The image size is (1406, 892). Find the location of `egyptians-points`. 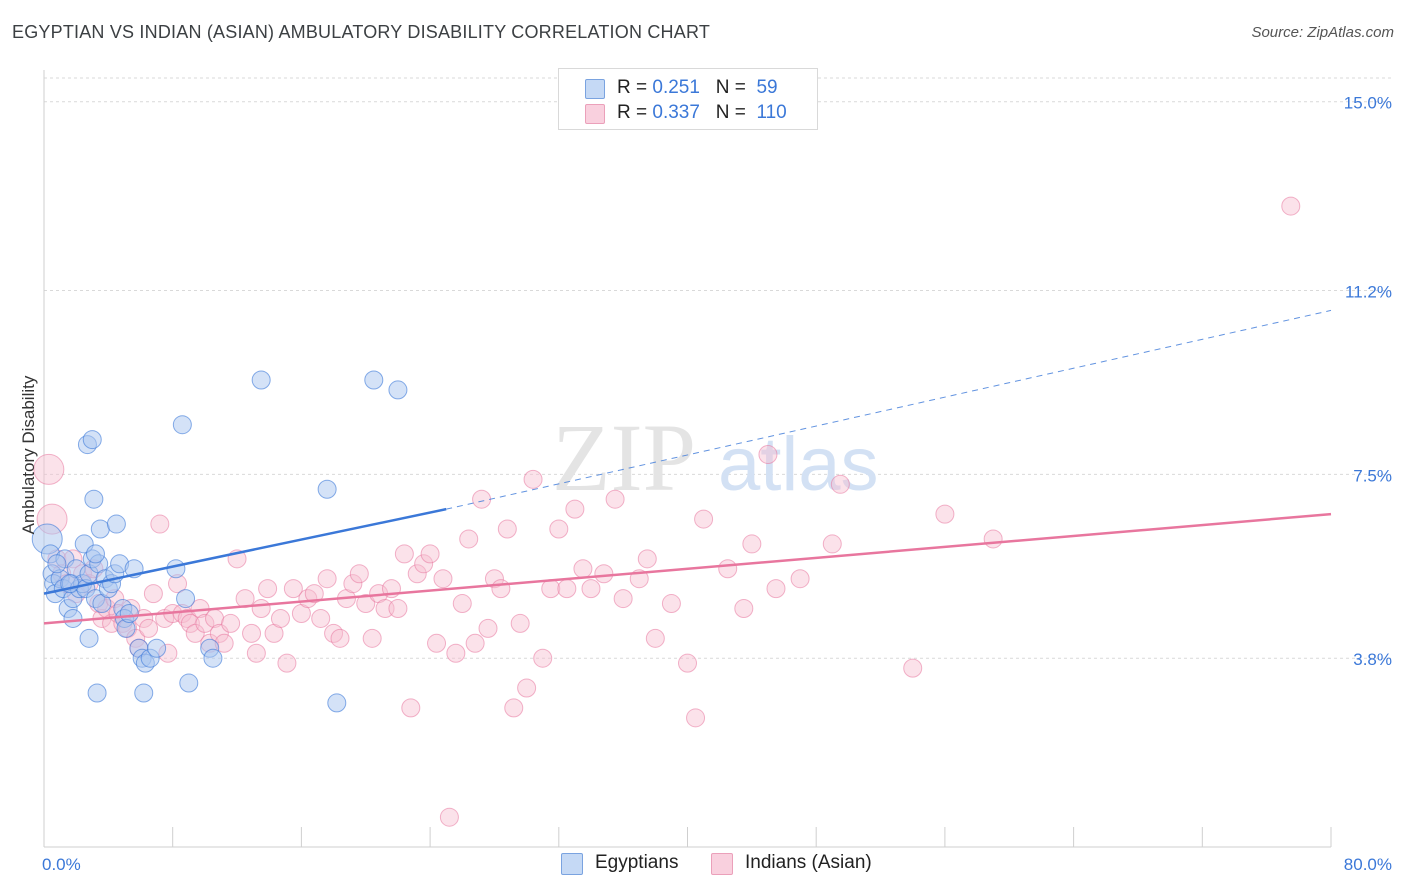

egyptians-points is located at coordinates (219, 541).